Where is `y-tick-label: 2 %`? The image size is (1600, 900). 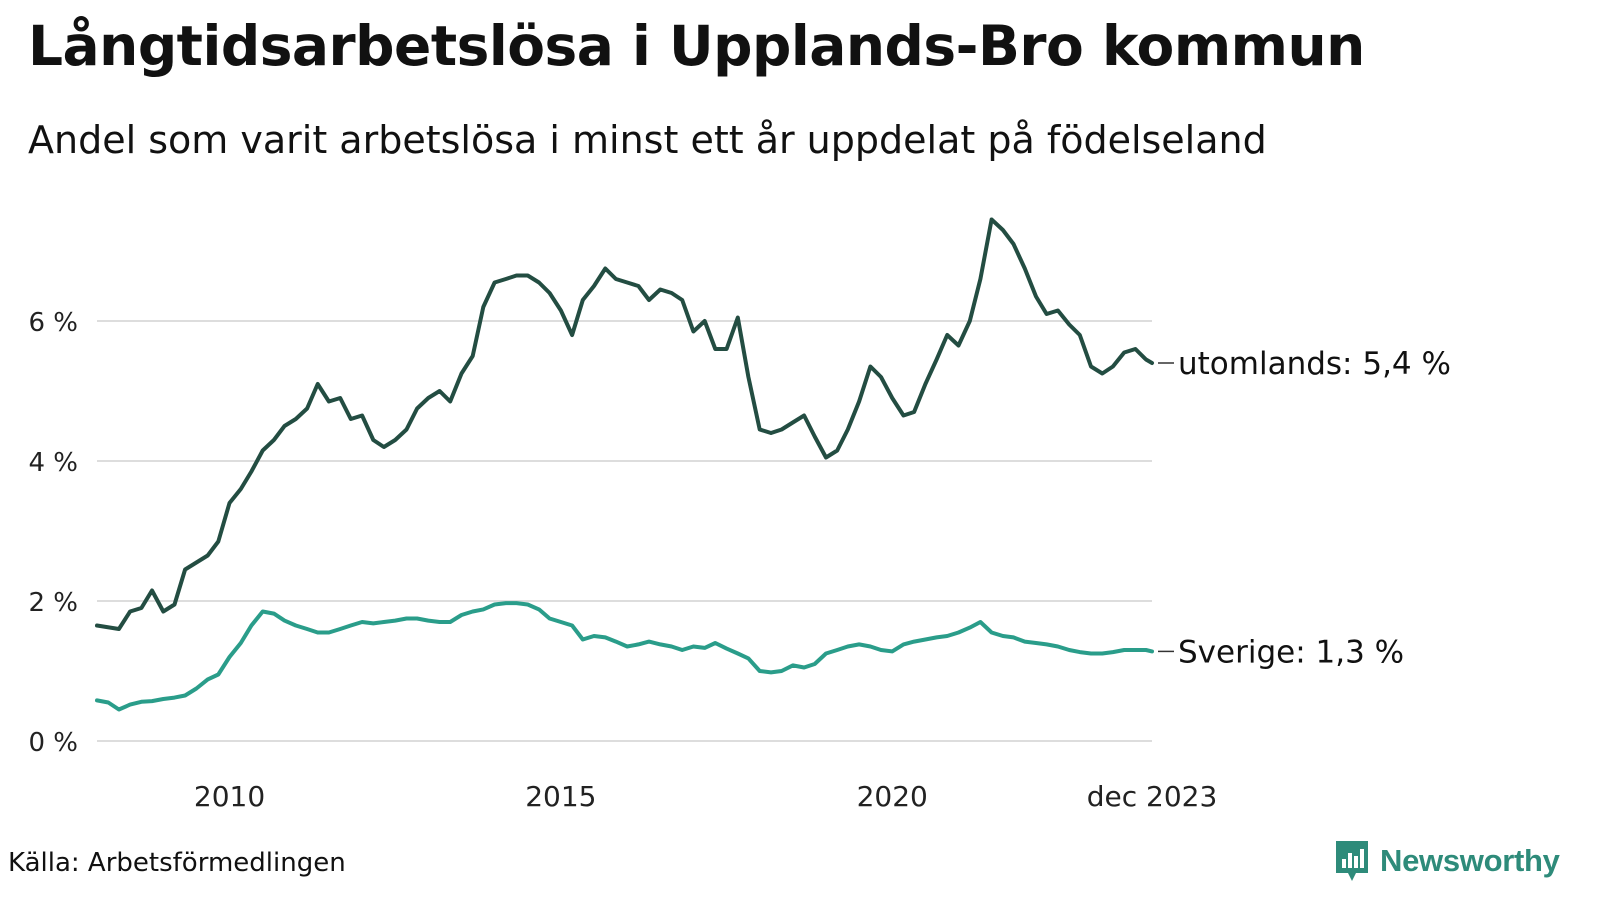 y-tick-label: 2 % is located at coordinates (53, 603).